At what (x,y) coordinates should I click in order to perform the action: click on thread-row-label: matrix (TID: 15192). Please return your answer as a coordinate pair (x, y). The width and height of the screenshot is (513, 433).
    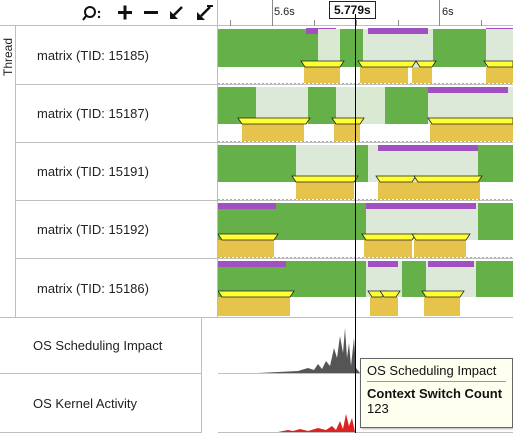
    Looking at the image, I should click on (117, 230).